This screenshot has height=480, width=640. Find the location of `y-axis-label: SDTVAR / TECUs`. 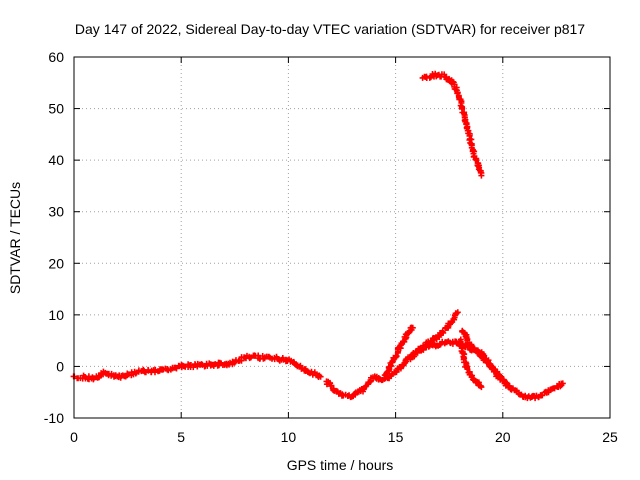

y-axis-label: SDTVAR / TECUs is located at coordinates (15, 238).